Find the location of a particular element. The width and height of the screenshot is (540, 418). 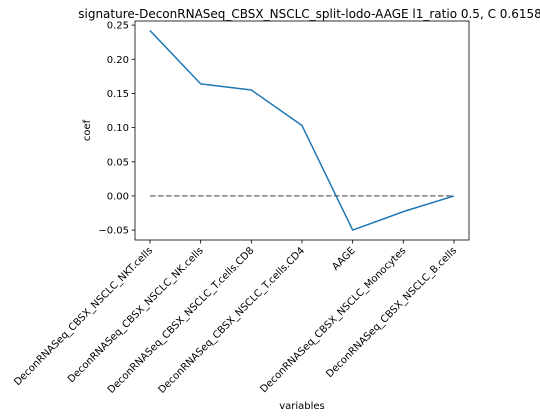

y-tick-label: 0.05 is located at coordinates (118, 162).